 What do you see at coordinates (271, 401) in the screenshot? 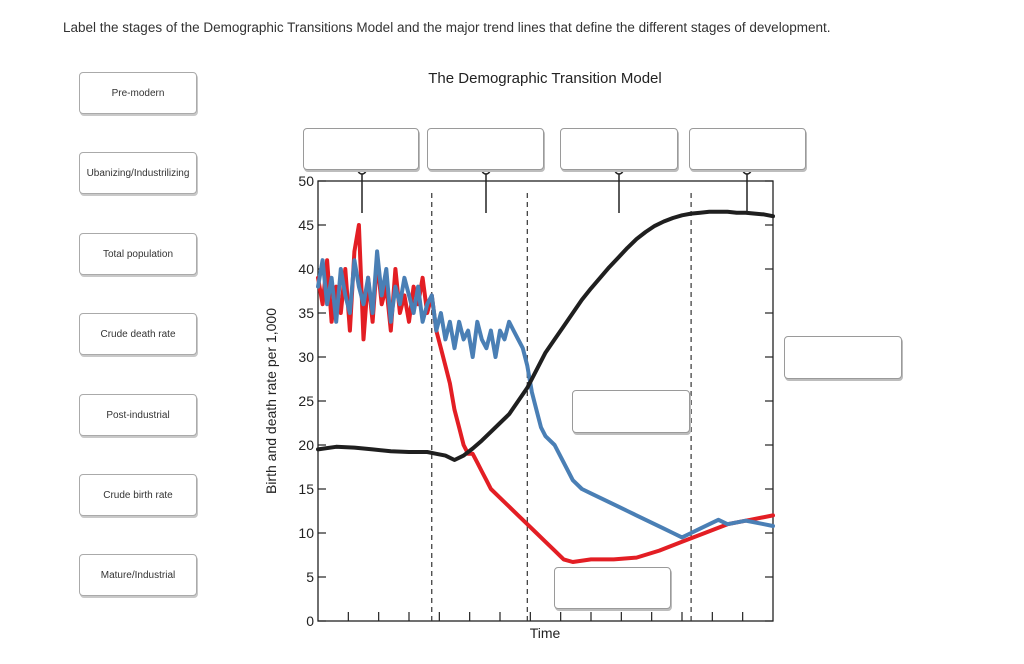
I see `y-axis-title: Birth and death rate per 1,000` at bounding box center [271, 401].